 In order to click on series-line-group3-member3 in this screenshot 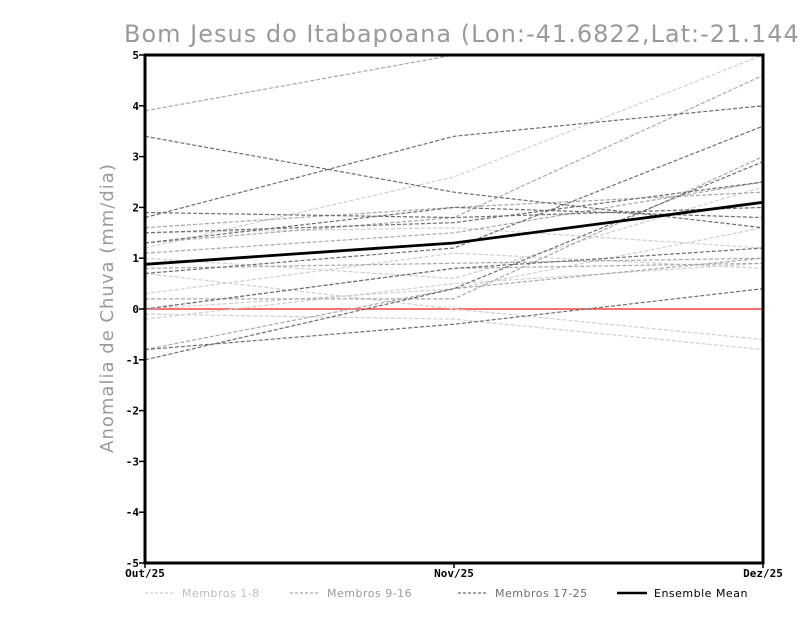, I will do `click(454, 212)`.